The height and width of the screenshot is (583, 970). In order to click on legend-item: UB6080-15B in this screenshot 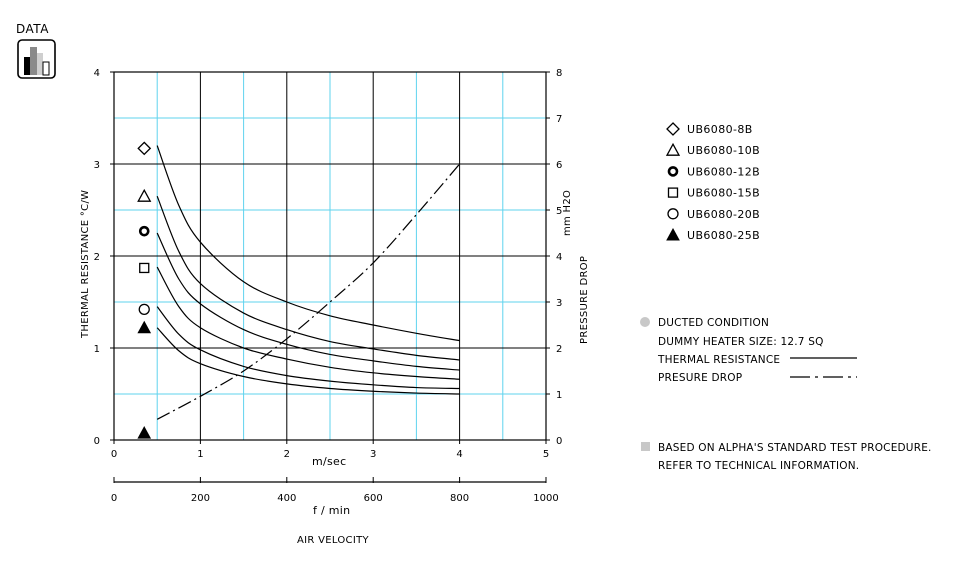, I will do `click(713, 193)`.